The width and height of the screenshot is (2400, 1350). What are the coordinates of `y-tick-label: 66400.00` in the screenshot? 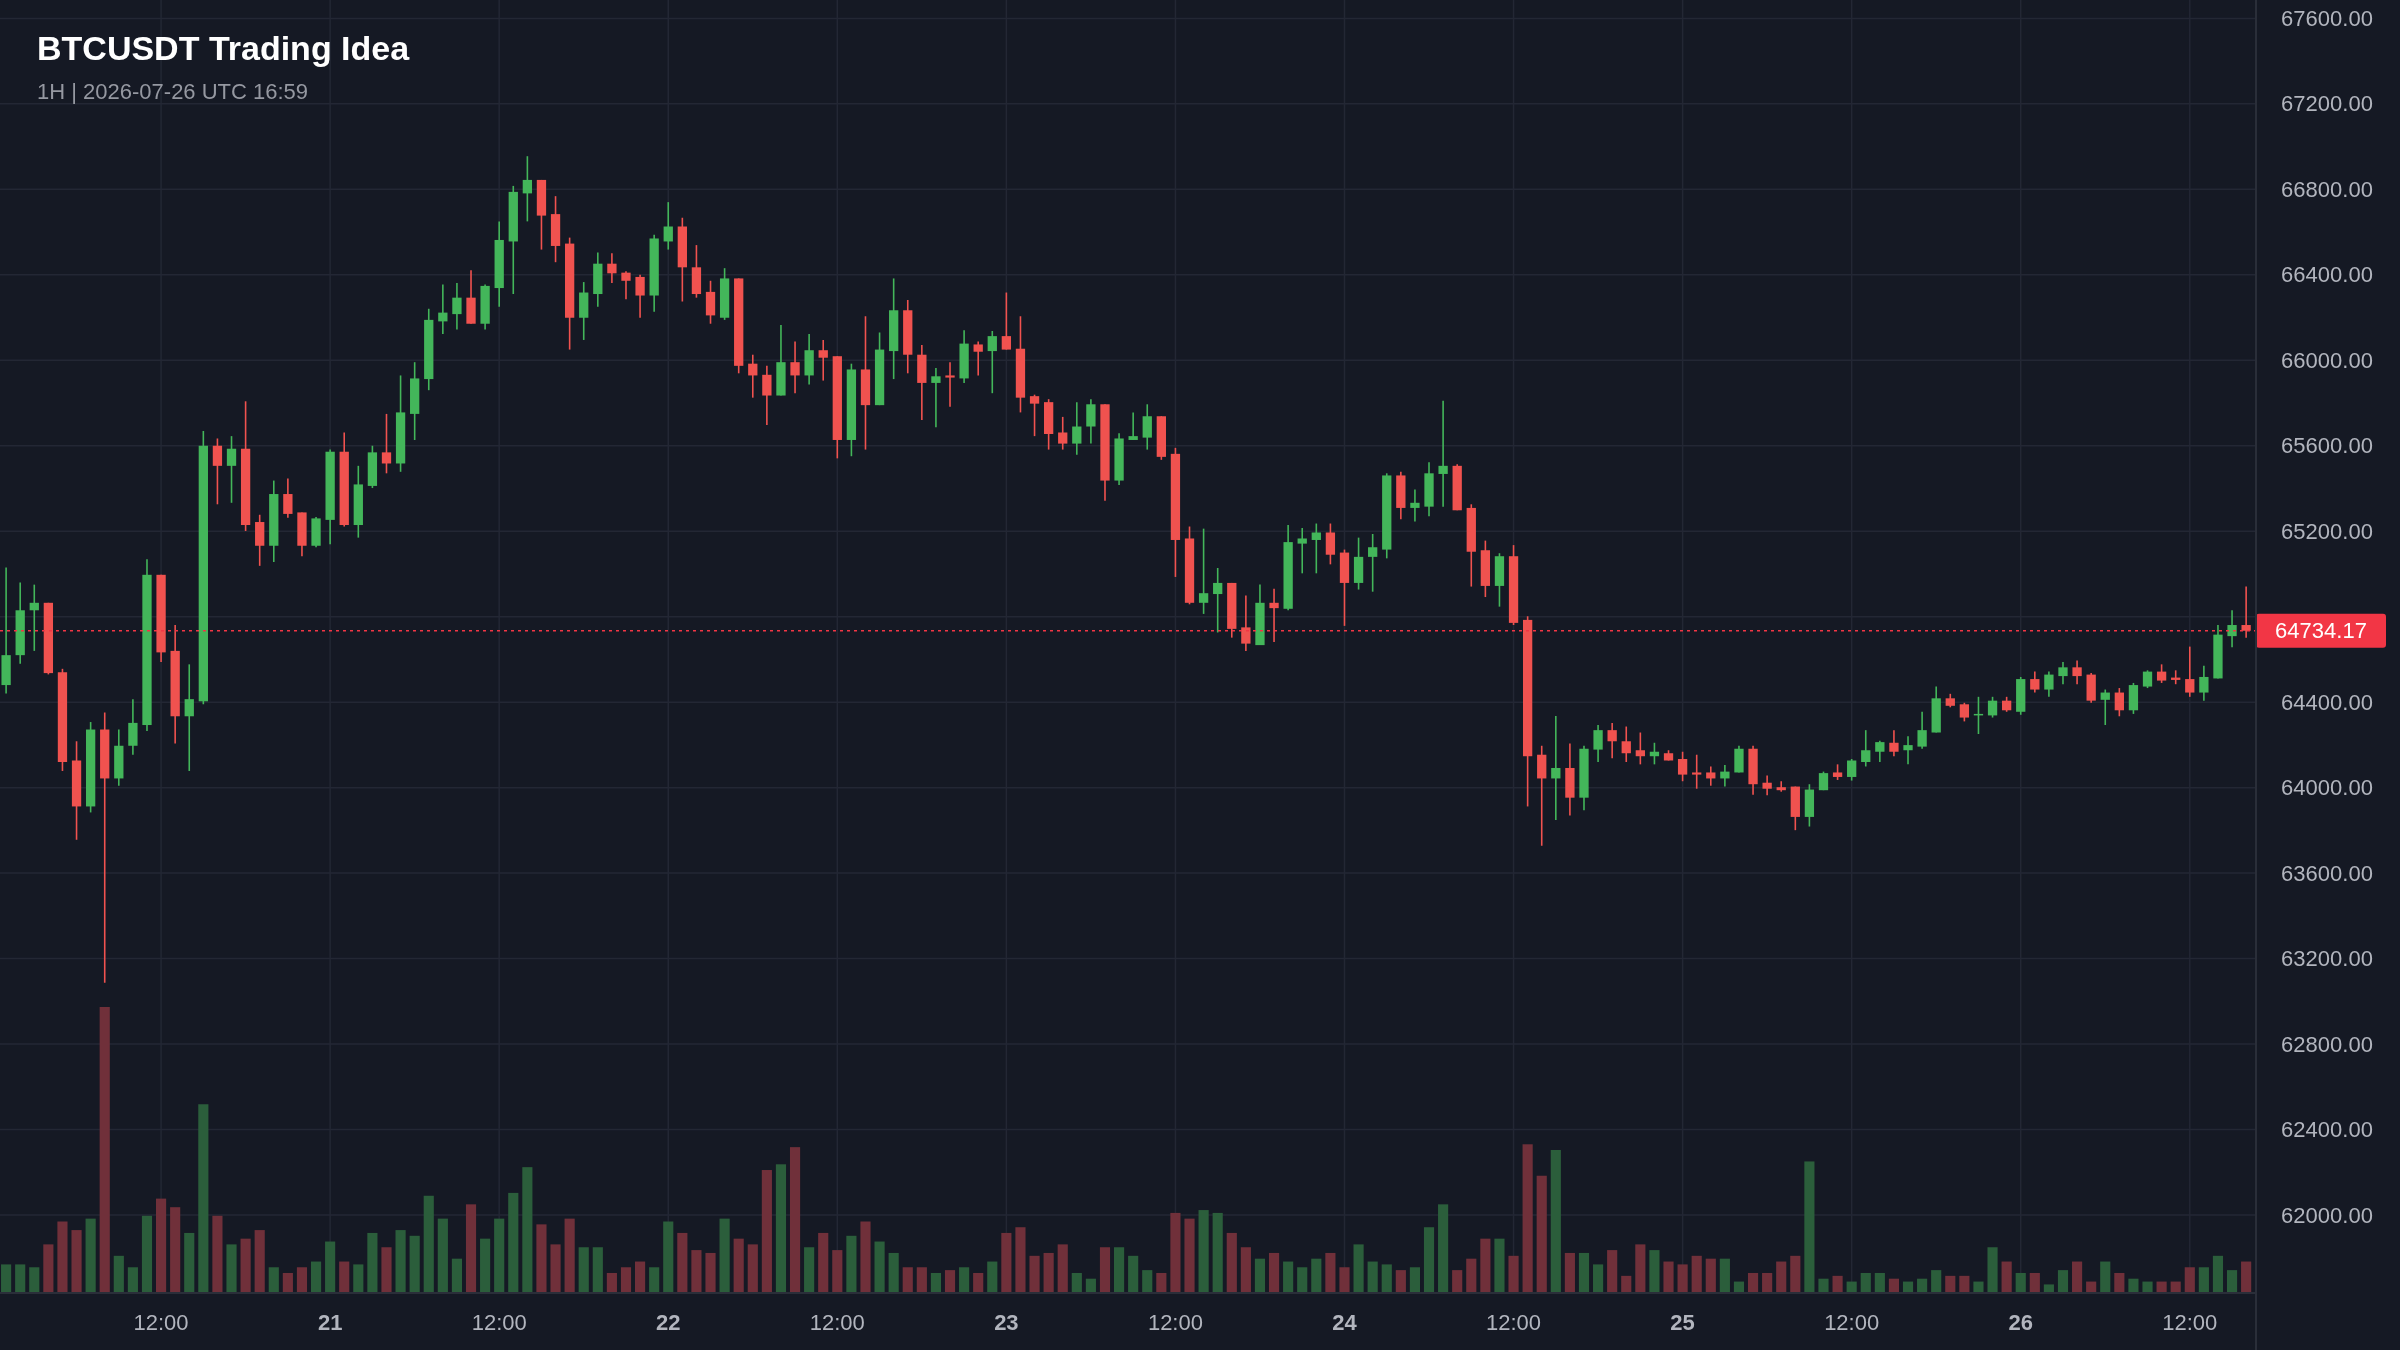 It's located at (2327, 275).